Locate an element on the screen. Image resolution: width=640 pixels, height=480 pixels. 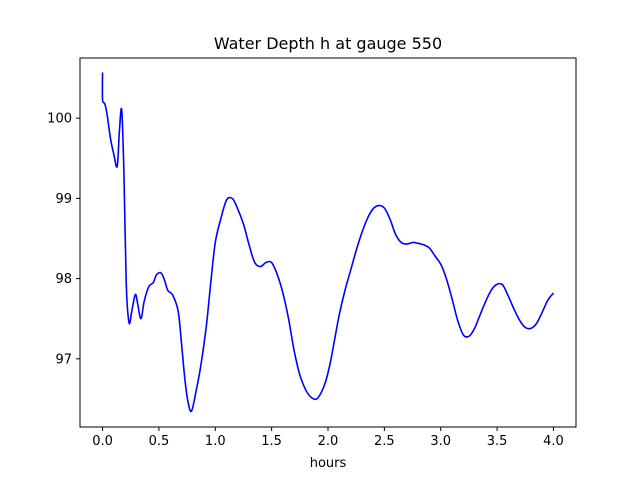
y-tick-label: 99 is located at coordinates (63, 199).